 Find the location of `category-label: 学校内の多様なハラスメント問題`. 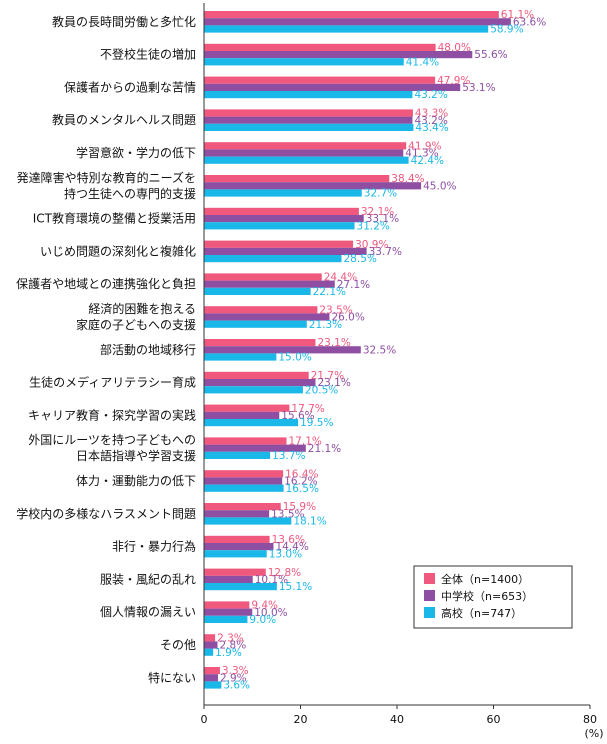

category-label: 学校内の多様なハラスメント問題 is located at coordinates (106, 513).